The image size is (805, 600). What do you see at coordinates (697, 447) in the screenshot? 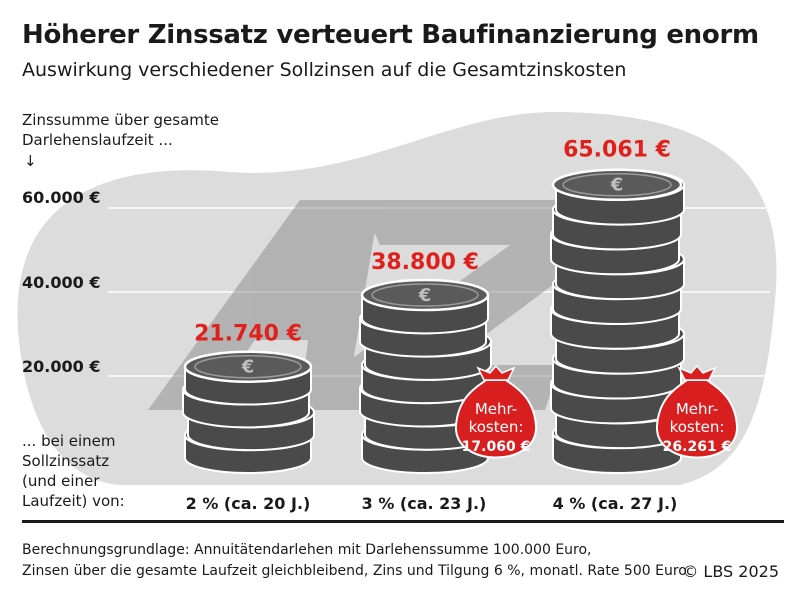
I see `extra-cost-label: 26.261 €` at bounding box center [697, 447].